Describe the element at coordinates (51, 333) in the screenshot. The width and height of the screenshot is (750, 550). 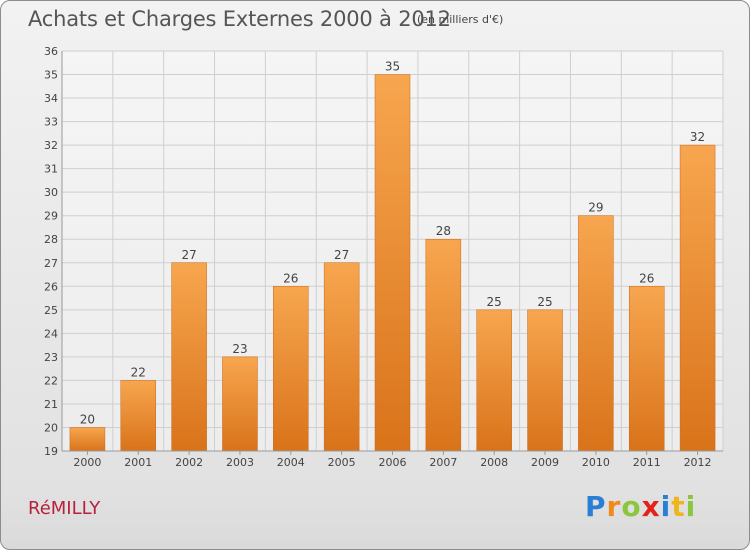
I see `y-tick-label: 24` at that location.